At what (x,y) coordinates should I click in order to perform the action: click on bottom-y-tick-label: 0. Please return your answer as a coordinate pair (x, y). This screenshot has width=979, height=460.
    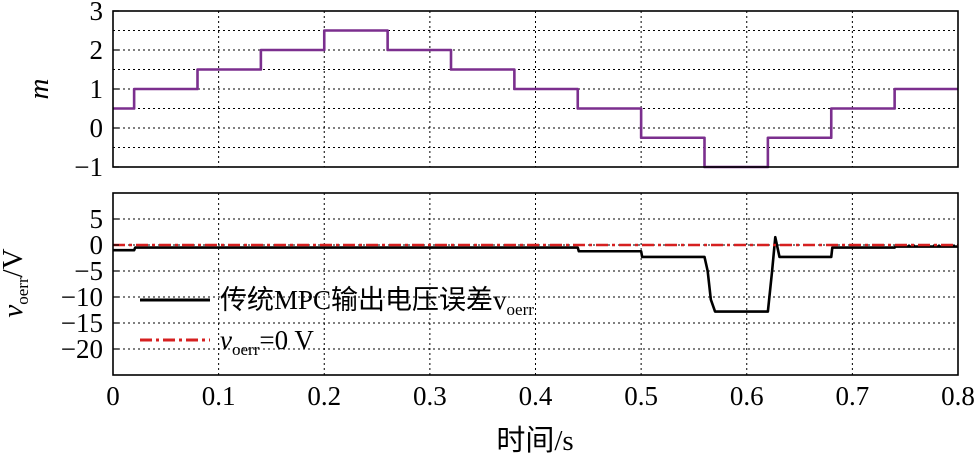
    Looking at the image, I should click on (97, 245).